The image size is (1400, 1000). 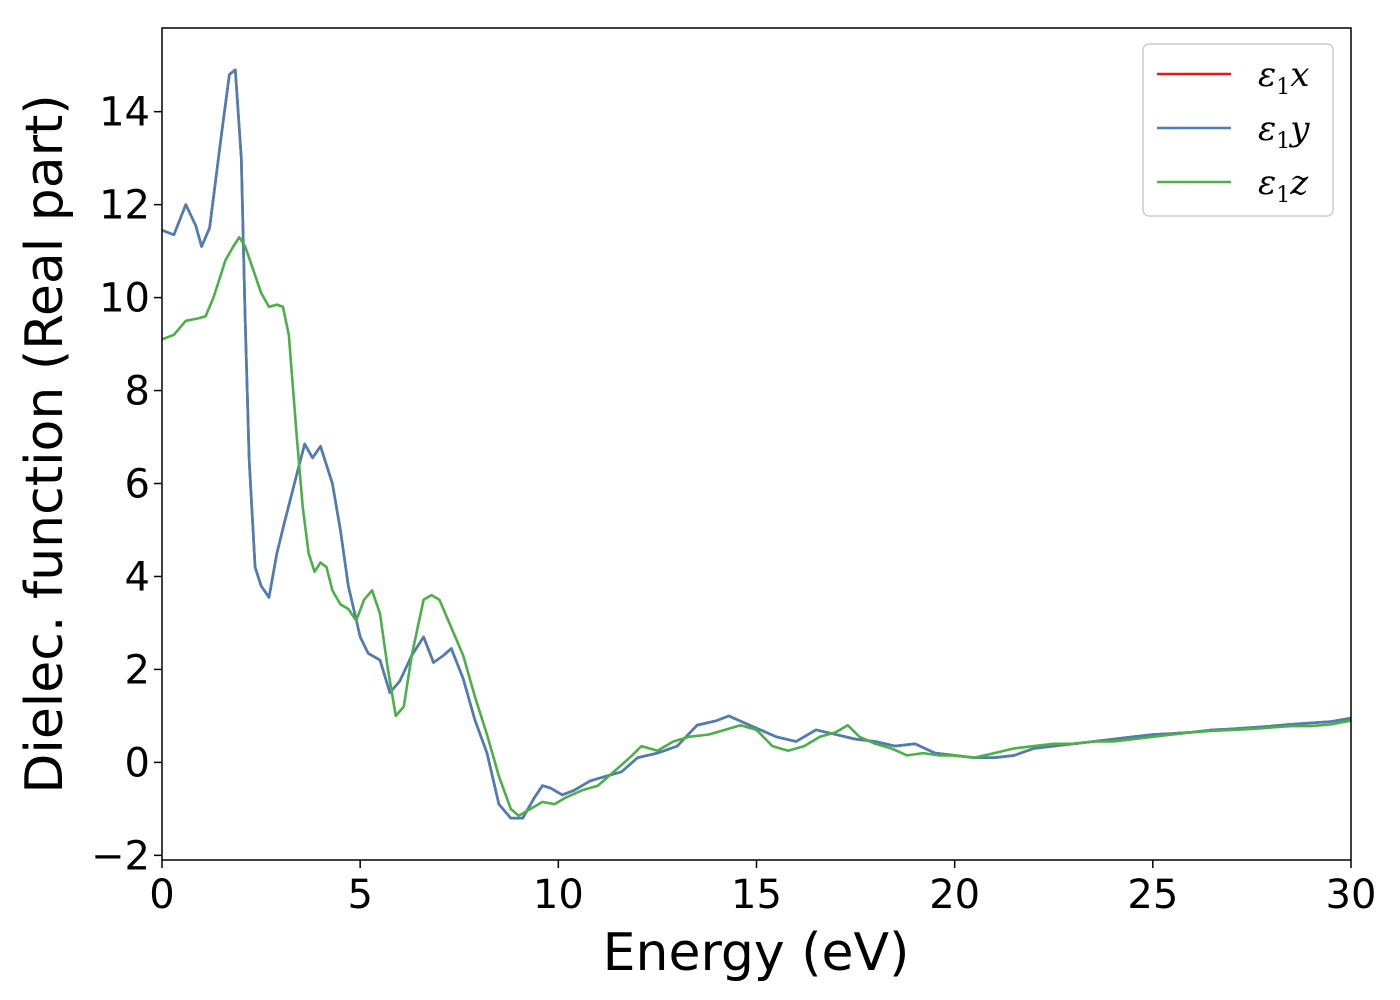 I want to click on legend-label-y: ε1y, so click(x=1284, y=131).